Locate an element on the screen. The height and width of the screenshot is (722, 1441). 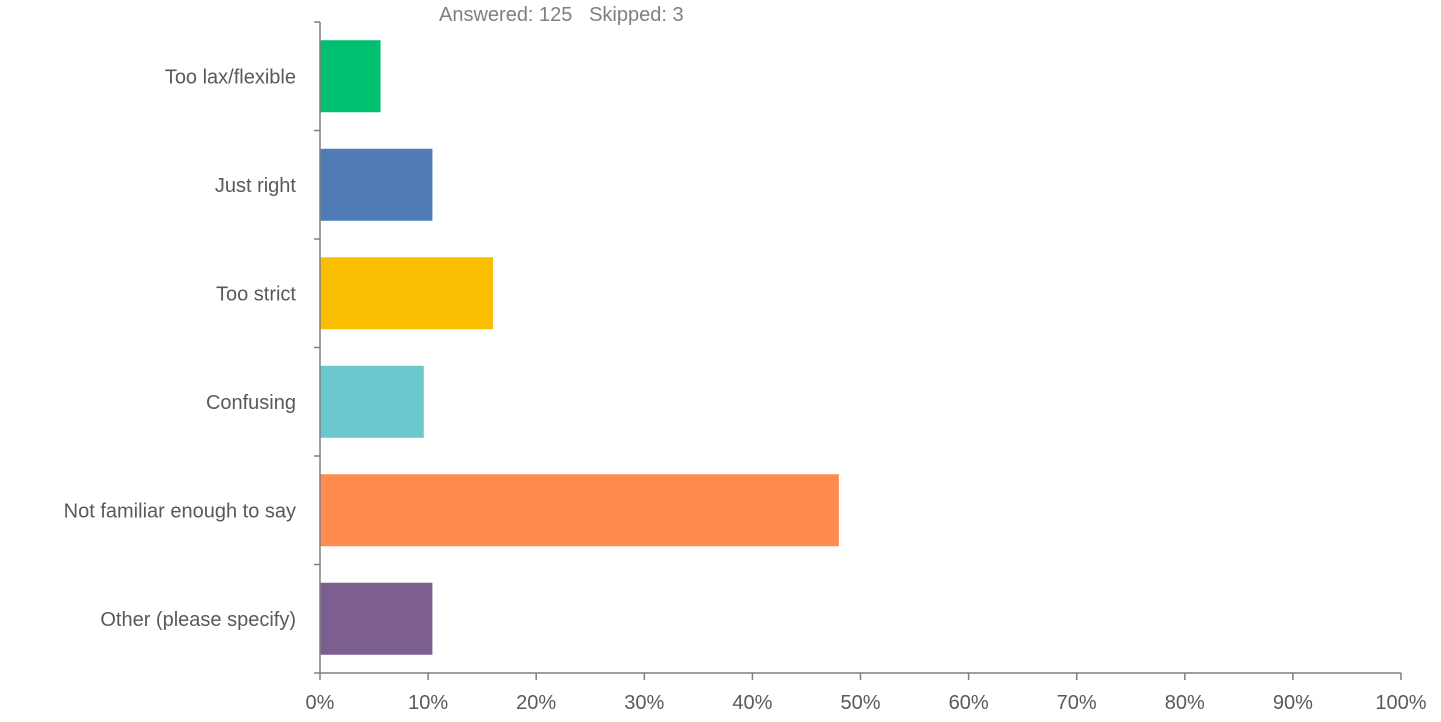
x-tick-label-10: 100% is located at coordinates (1400, 703).